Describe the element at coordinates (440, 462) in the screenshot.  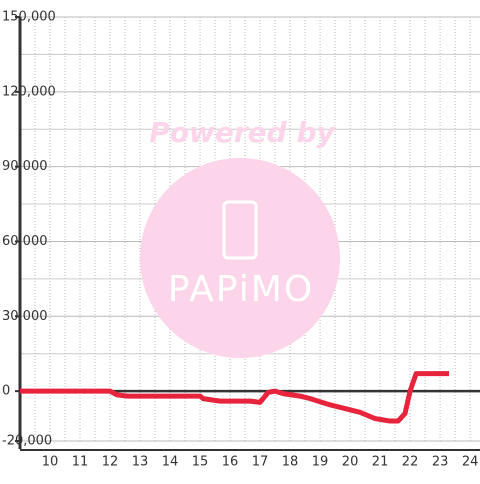
I see `x-tick-label: 23` at that location.